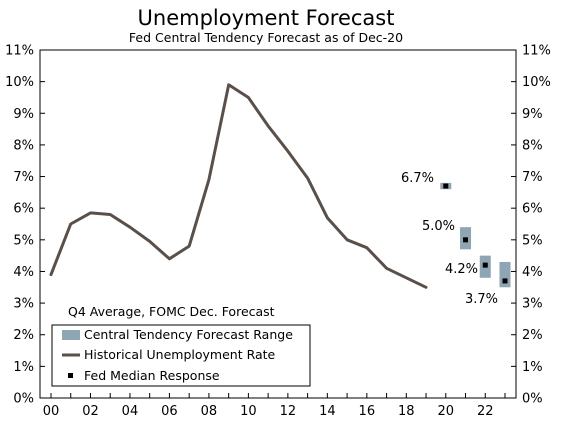  Describe the element at coordinates (417, 178) in the screenshot. I see `annotation-2020: 6.7%` at that location.